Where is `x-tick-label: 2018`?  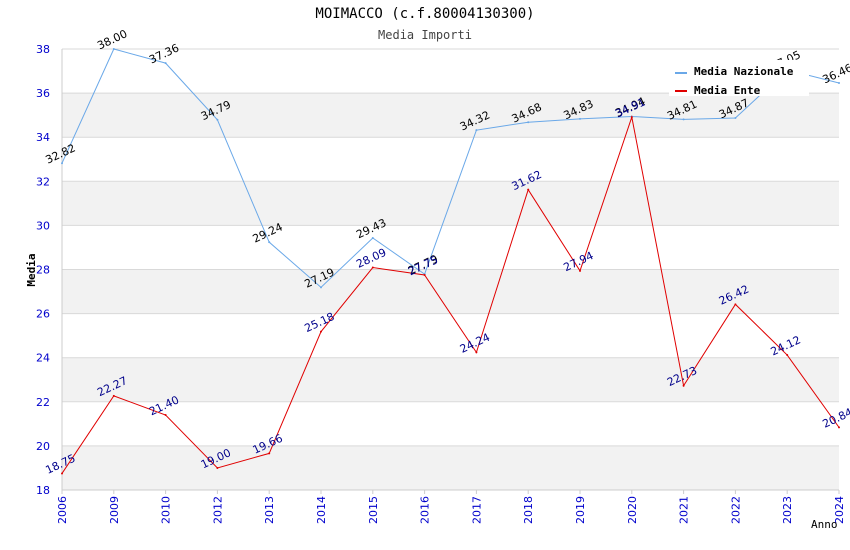
x-tick-label: 2018 is located at coordinates (528, 510).